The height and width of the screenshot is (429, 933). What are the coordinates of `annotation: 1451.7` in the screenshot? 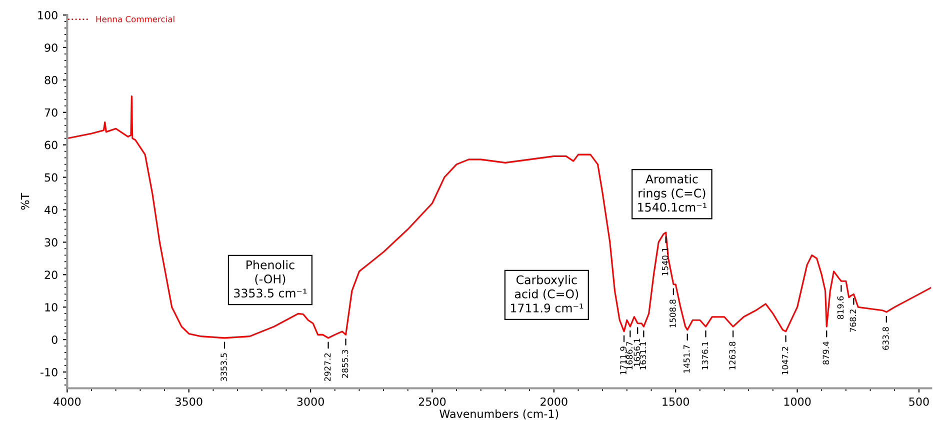 It's located at (687, 359).